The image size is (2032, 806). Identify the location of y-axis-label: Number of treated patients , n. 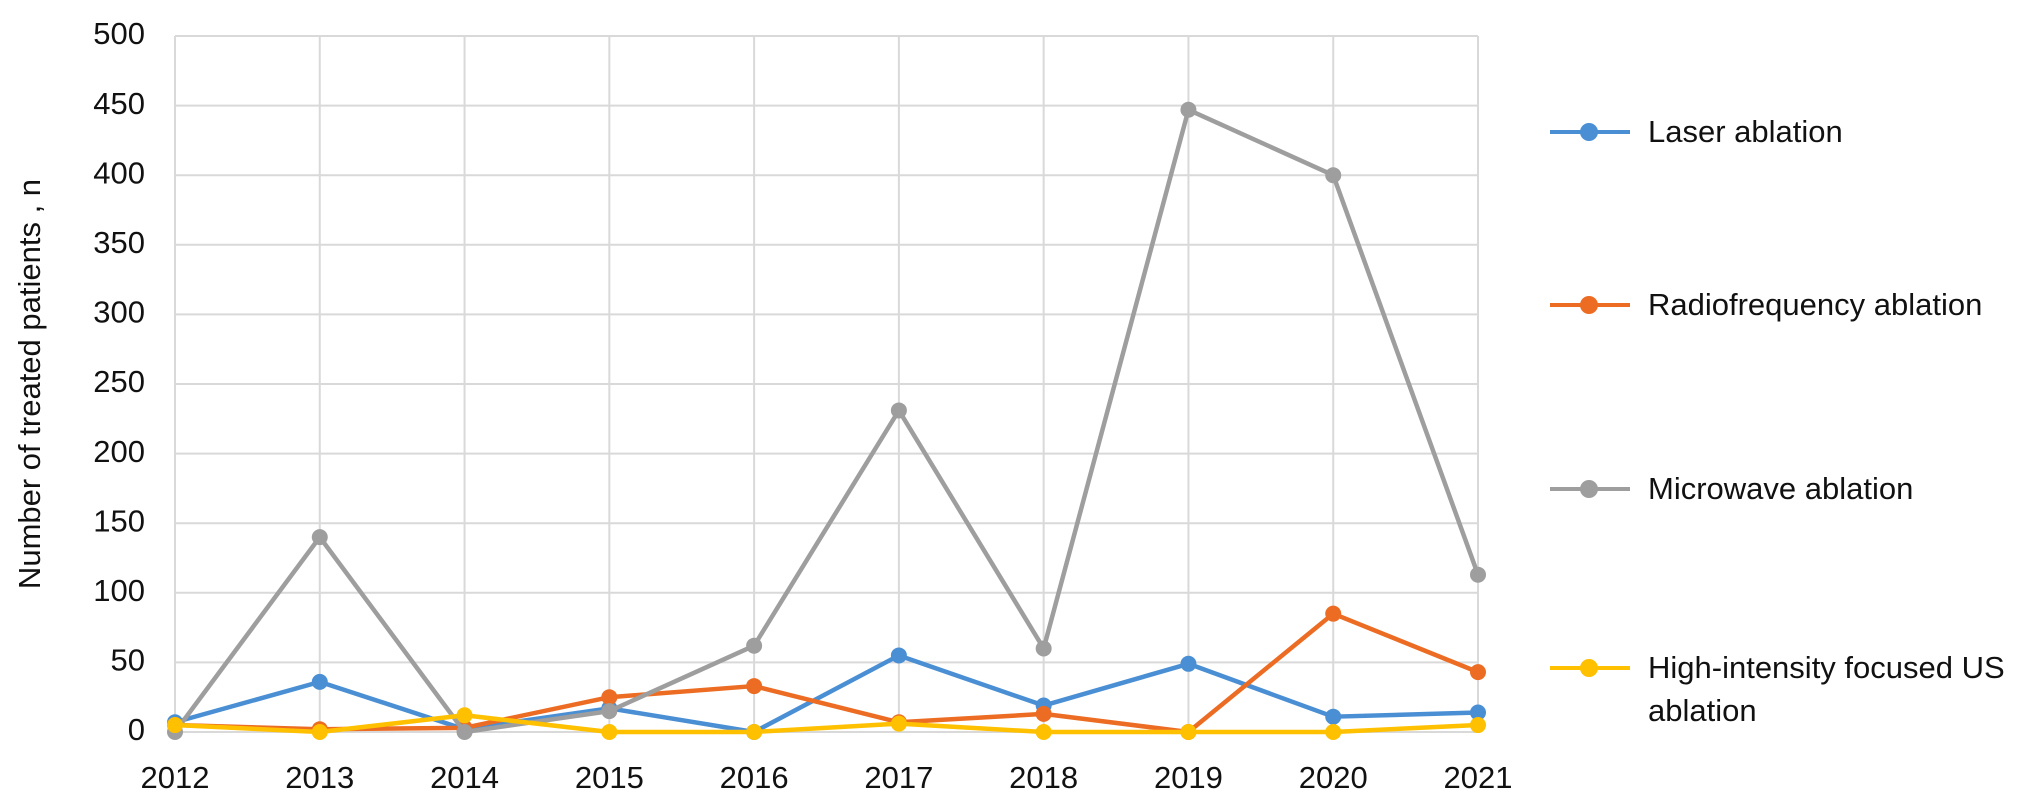
(29, 384).